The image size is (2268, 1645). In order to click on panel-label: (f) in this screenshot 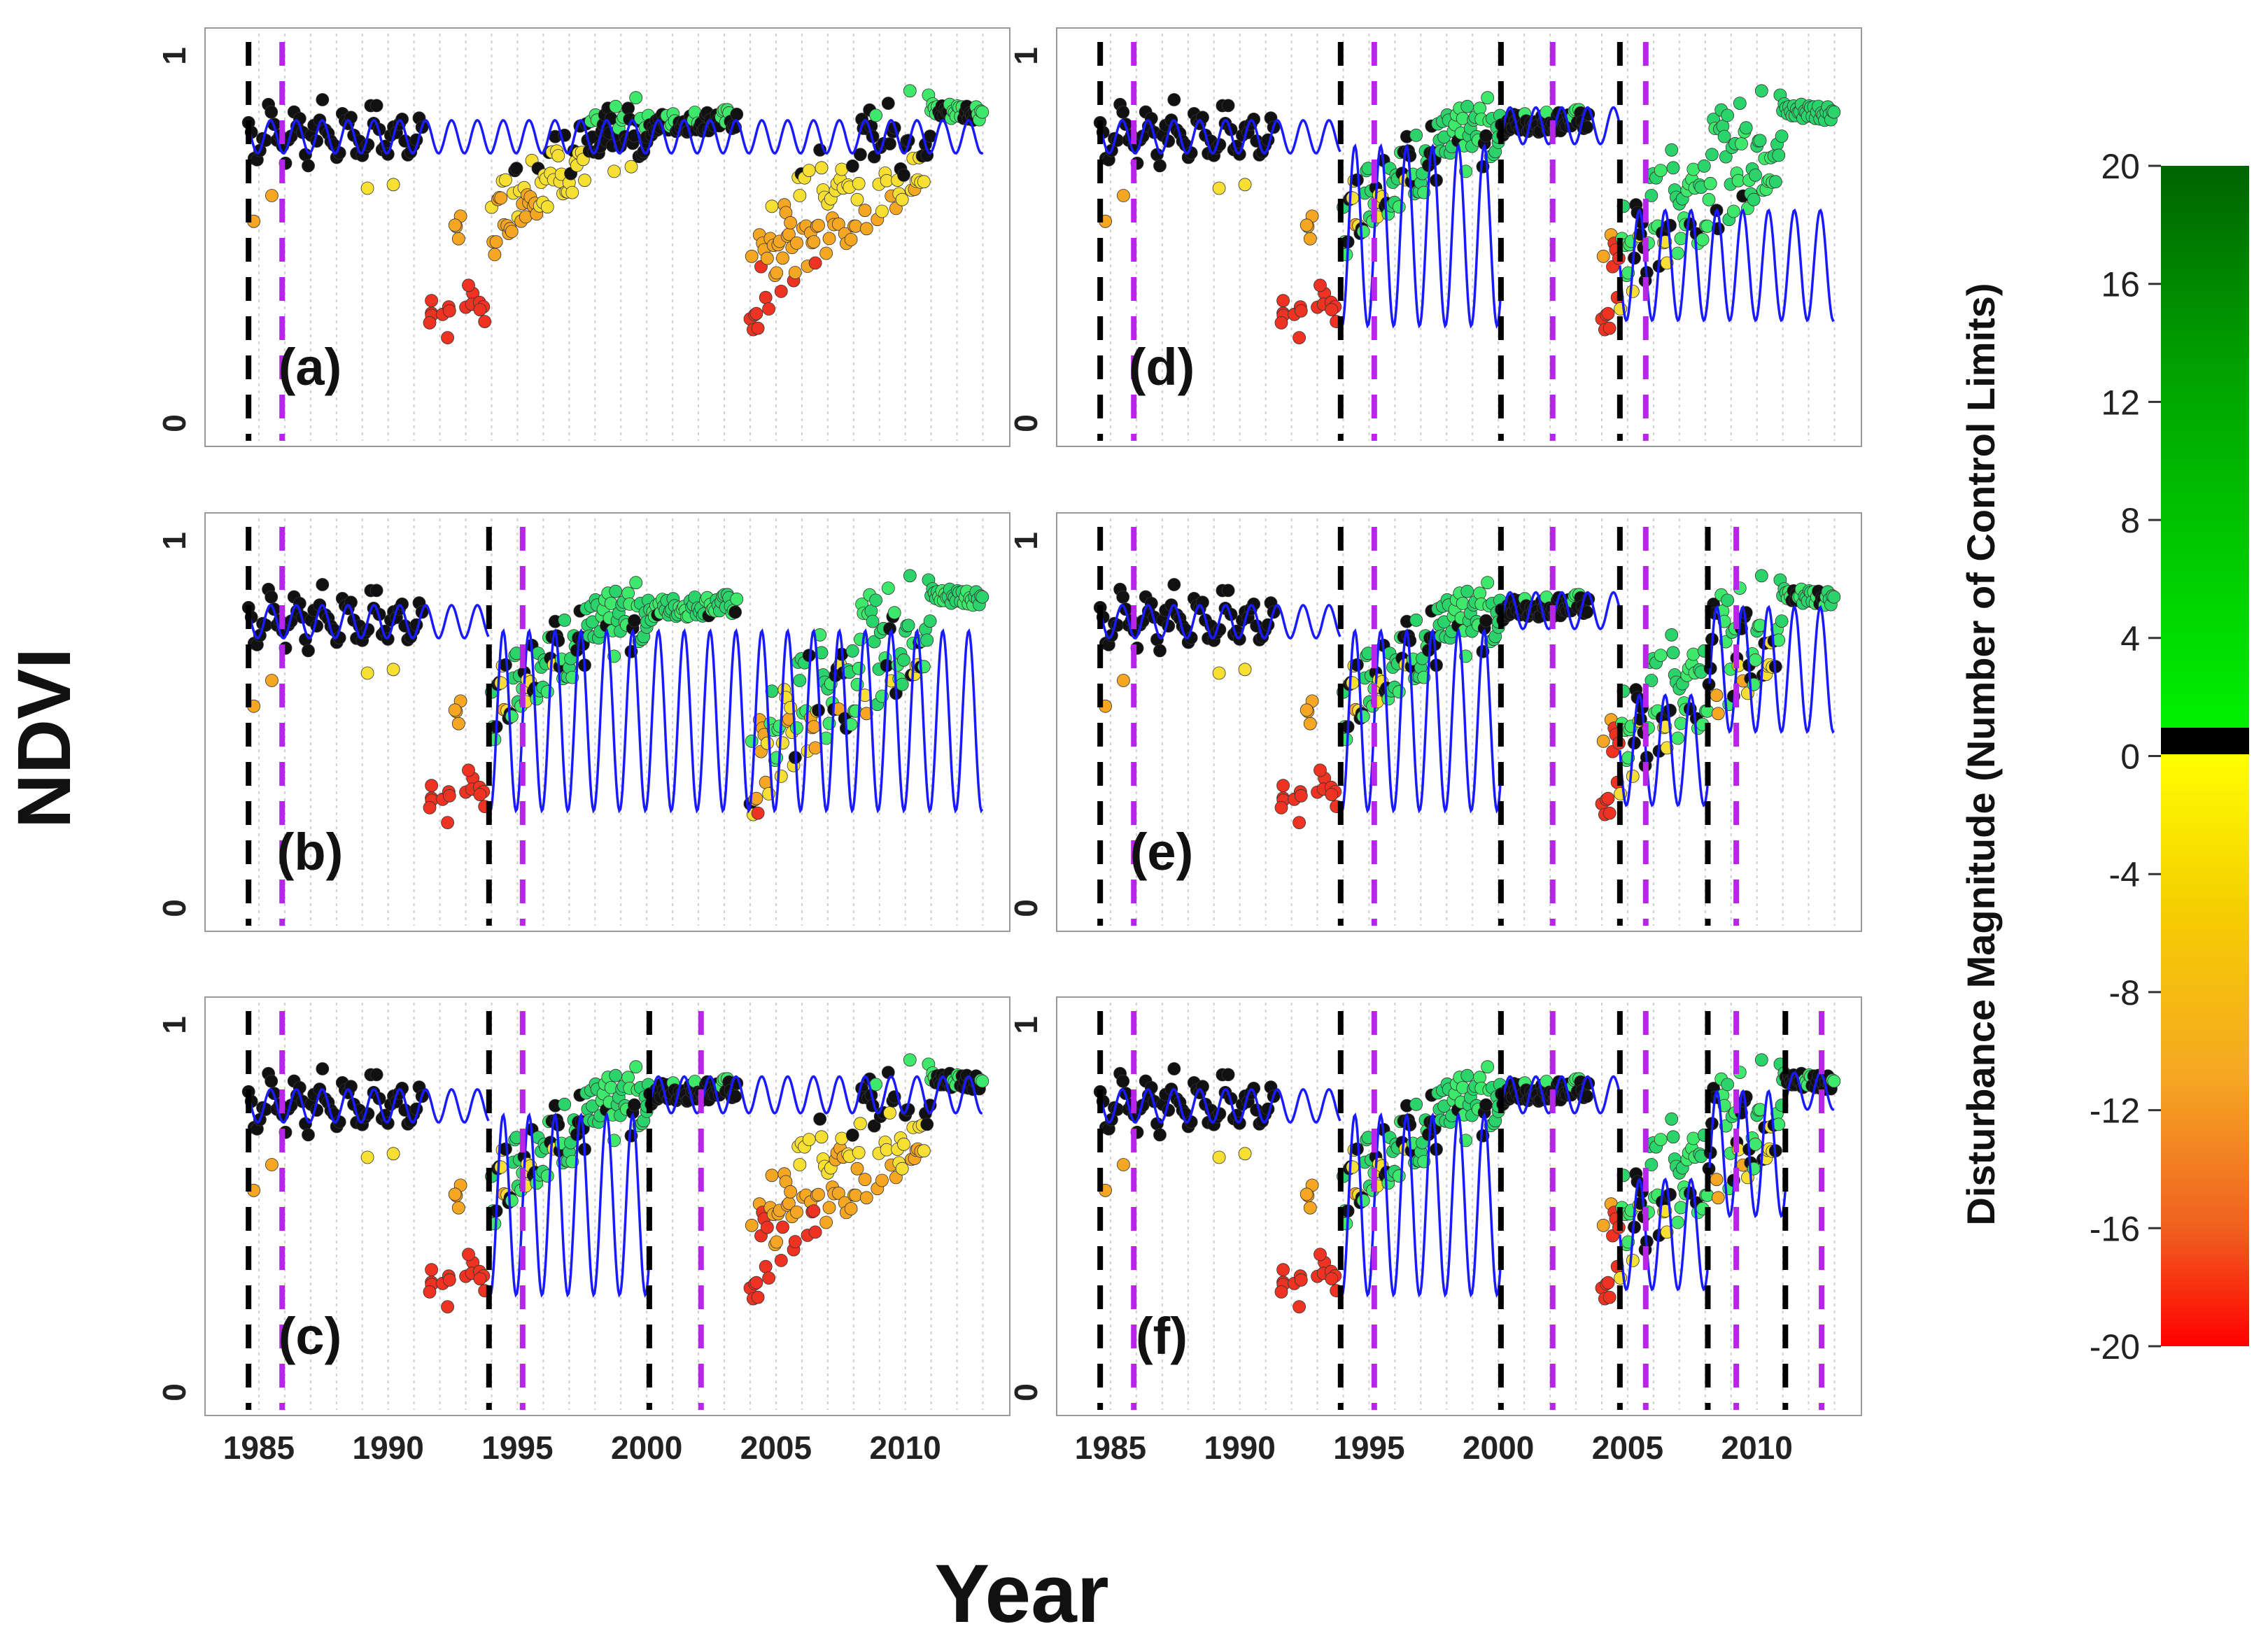, I will do `click(1162, 1336)`.